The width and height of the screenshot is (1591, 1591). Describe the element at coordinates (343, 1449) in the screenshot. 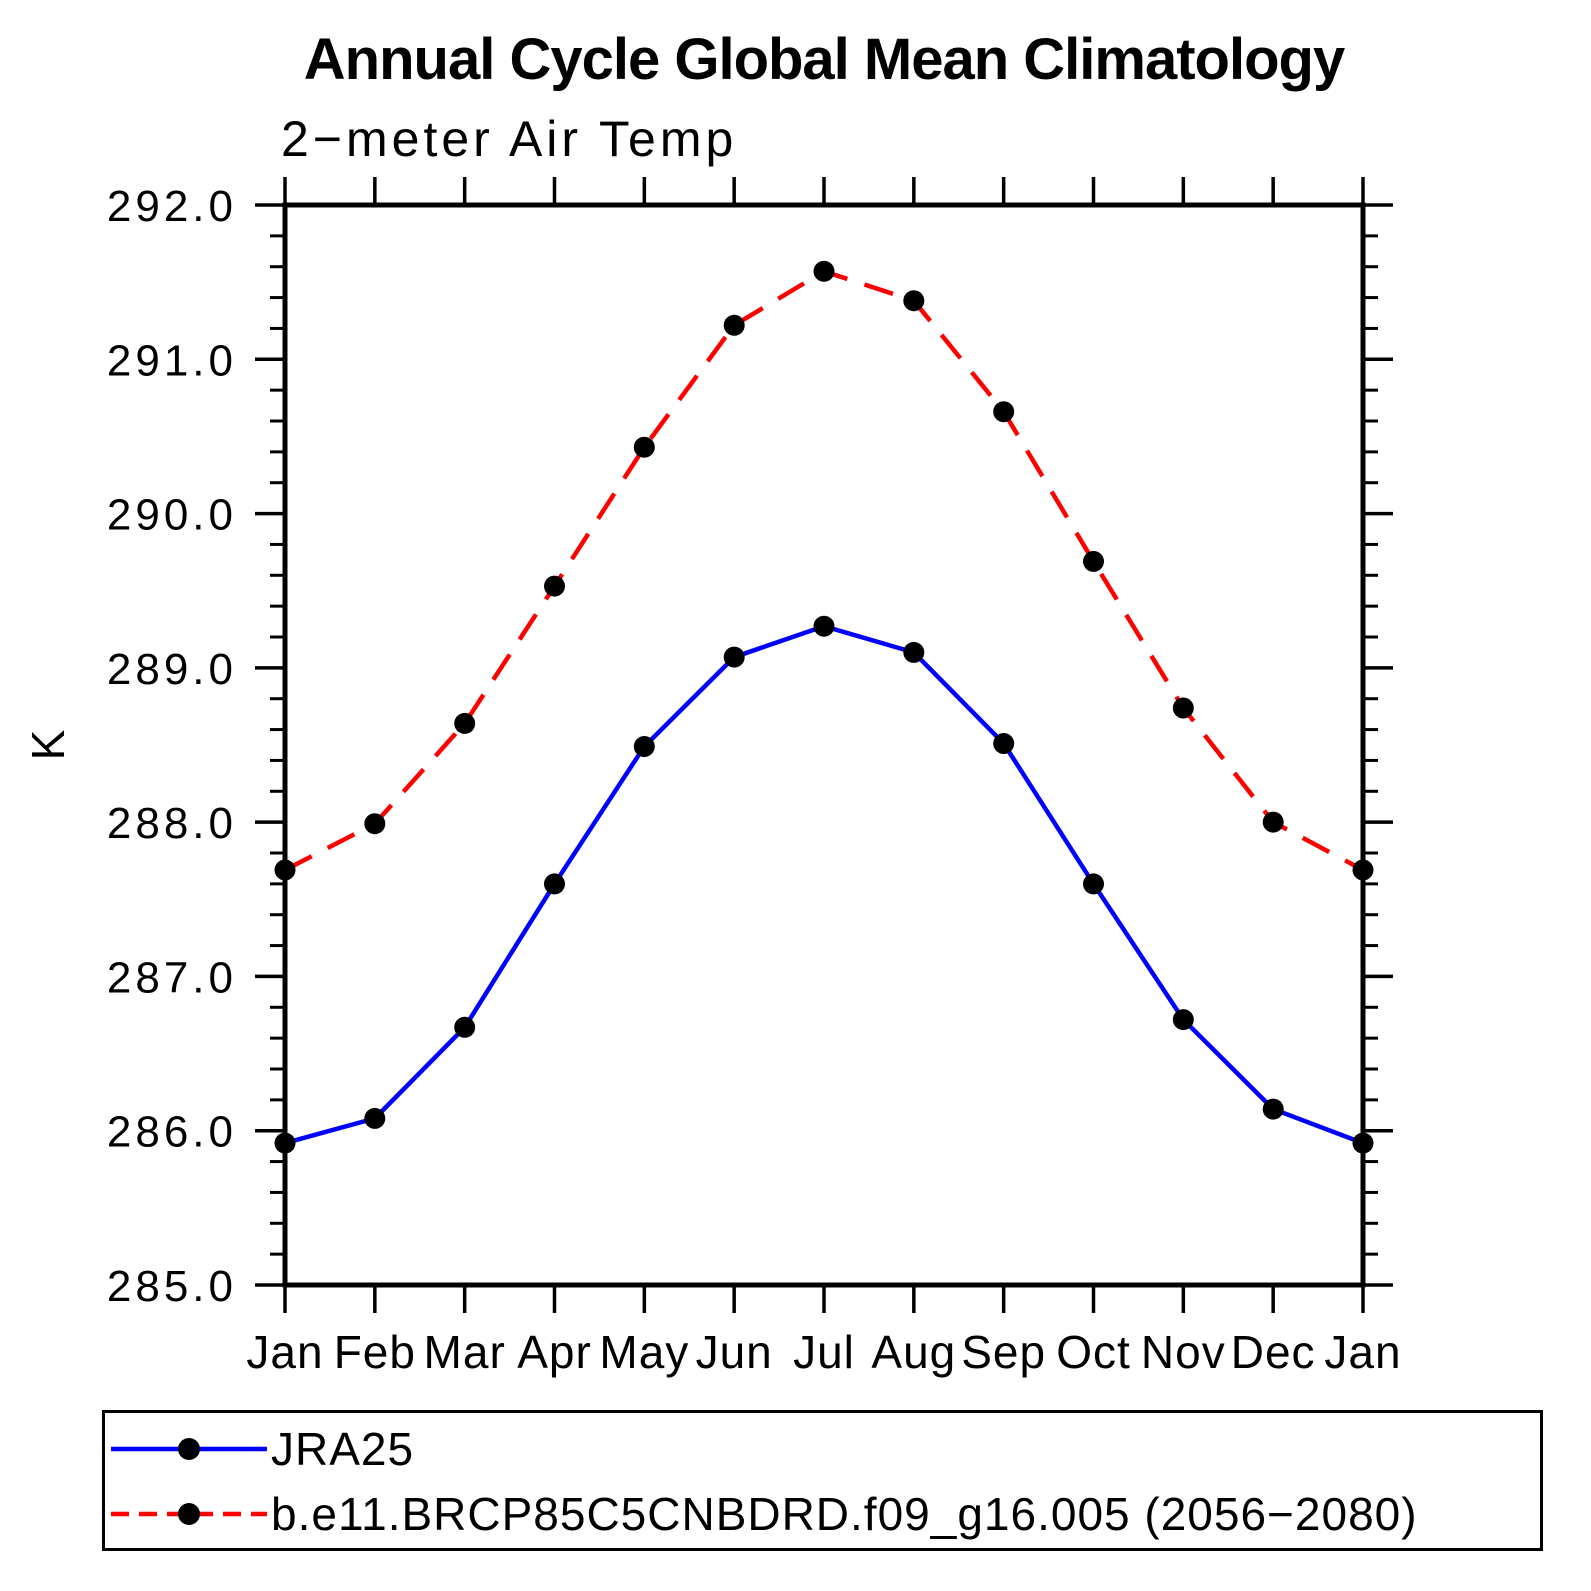

I see `legend-label: JRA25` at that location.